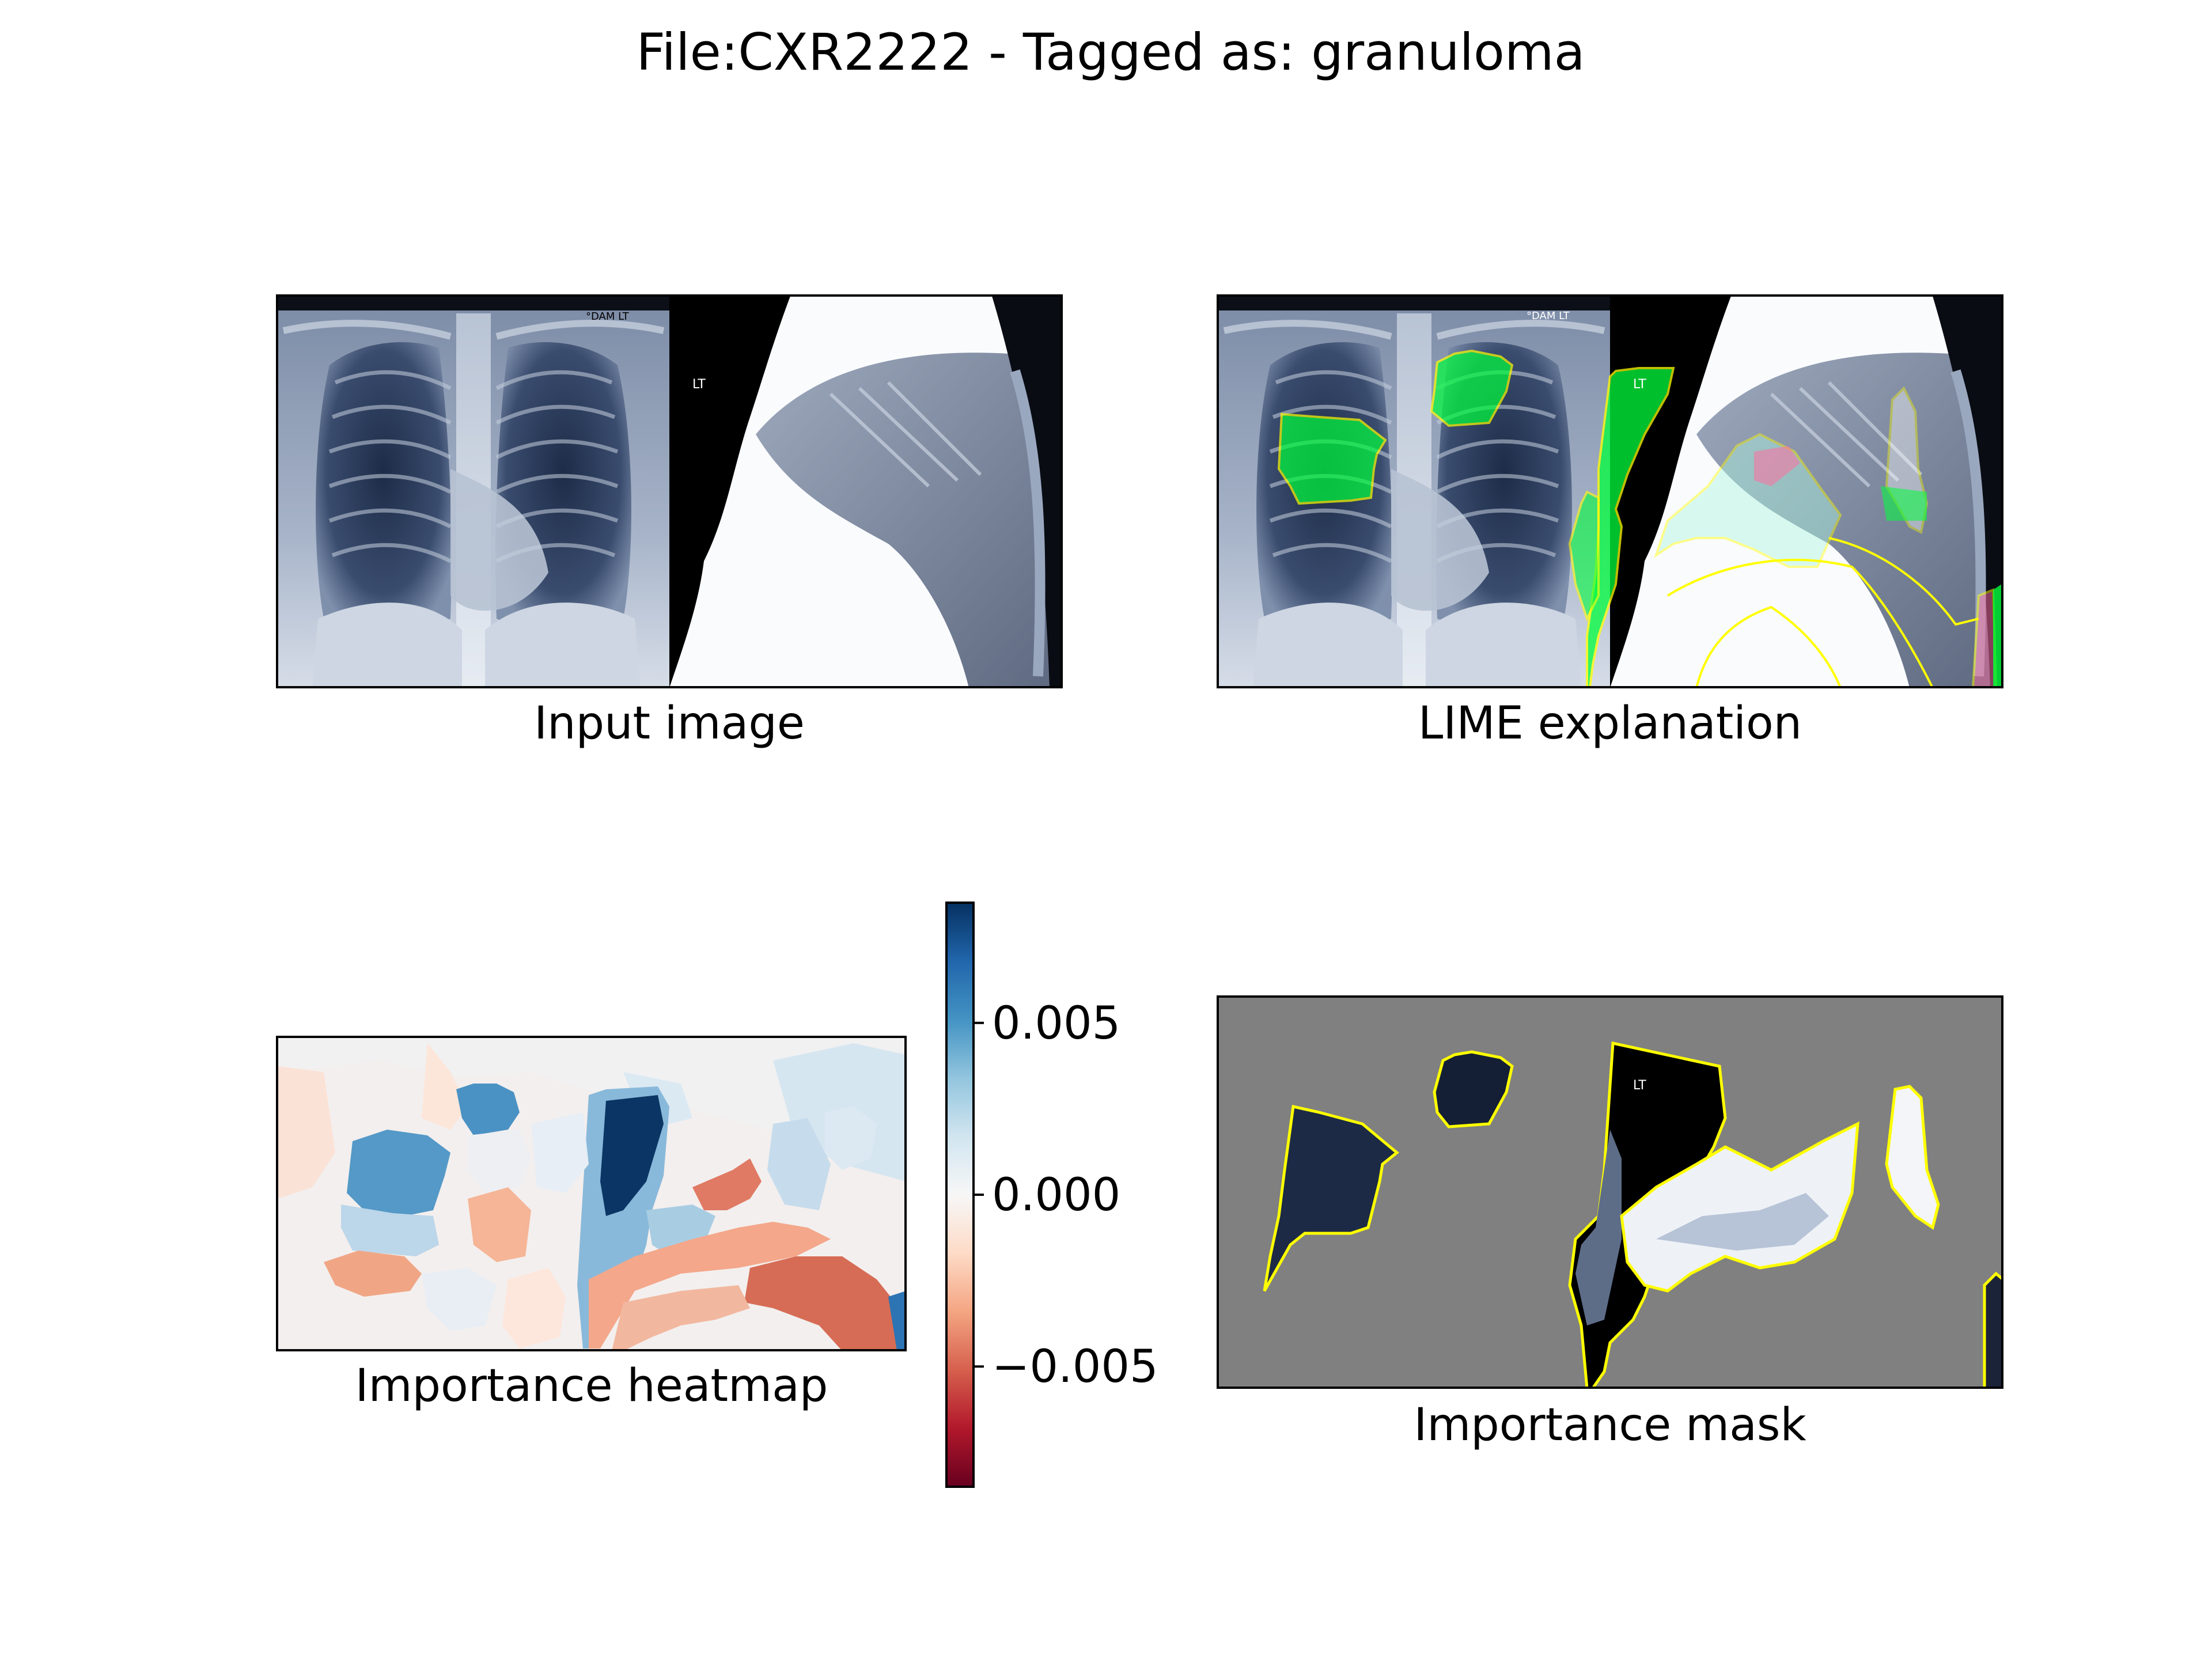 This screenshot has width=2212, height=1659. I want to click on colorbar-tick-label: 0.005, so click(1056, 1024).